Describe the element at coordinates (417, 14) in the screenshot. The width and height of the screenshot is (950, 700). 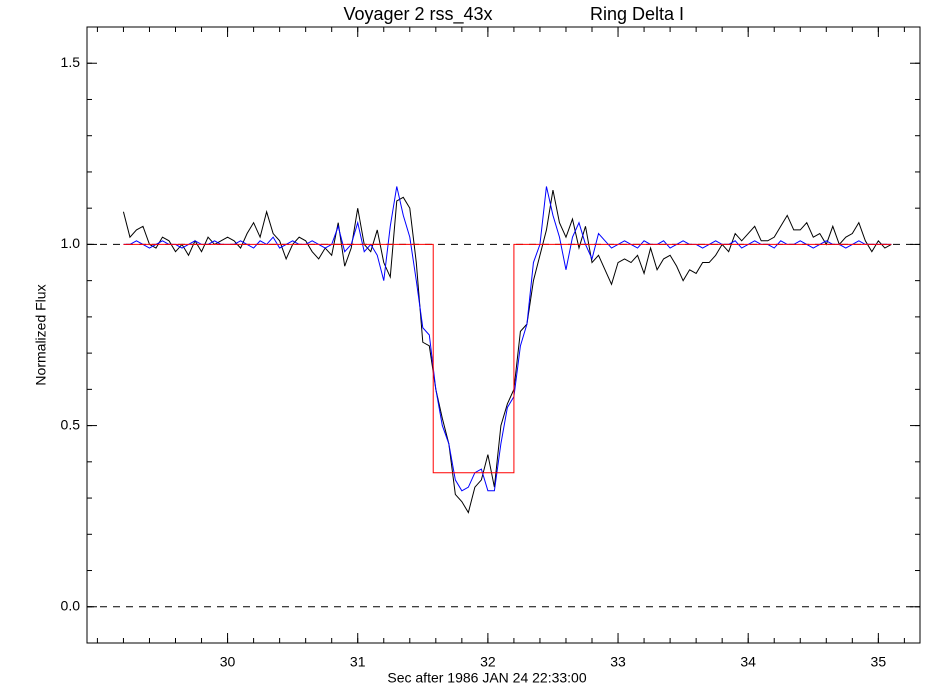
I see `chart-title: Voyager 2 rss_43x` at that location.